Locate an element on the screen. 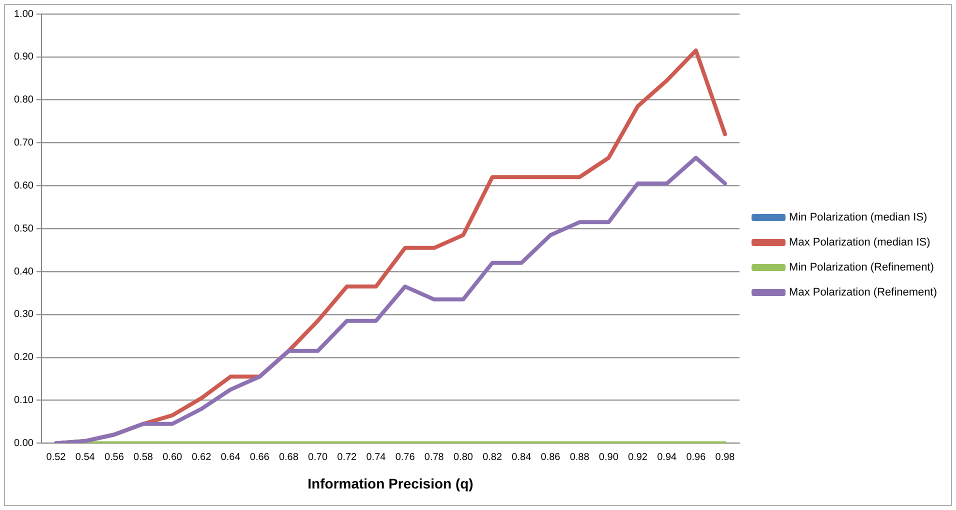  x-tick-label: 0.64 is located at coordinates (230, 457).